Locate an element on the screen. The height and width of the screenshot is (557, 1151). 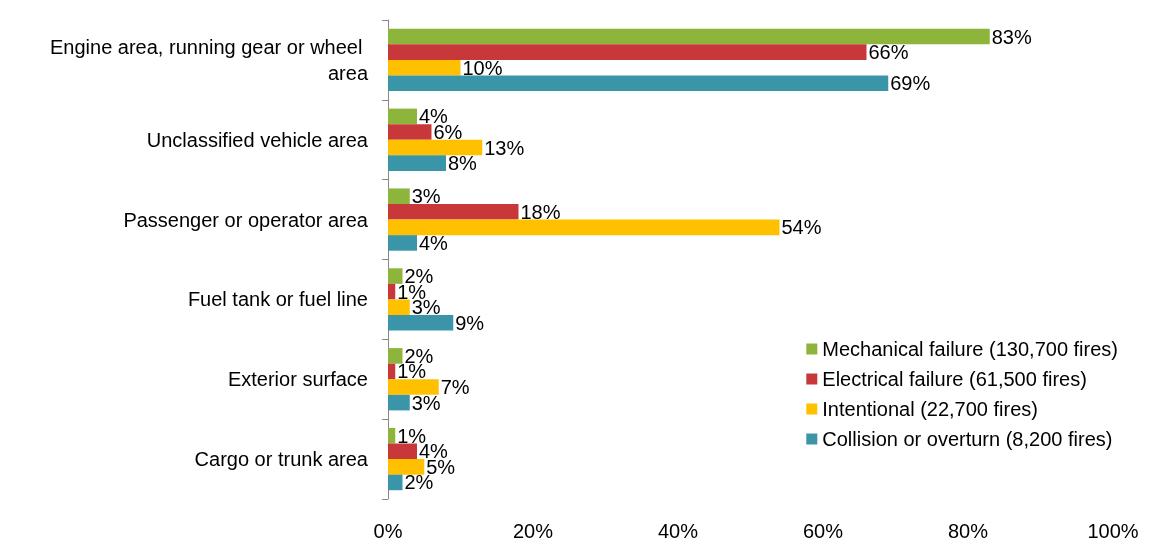
data-label: 54% is located at coordinates (801, 227).